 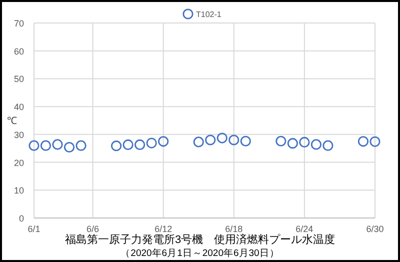 I want to click on x-tick-label: 6/24, so click(x=305, y=229).